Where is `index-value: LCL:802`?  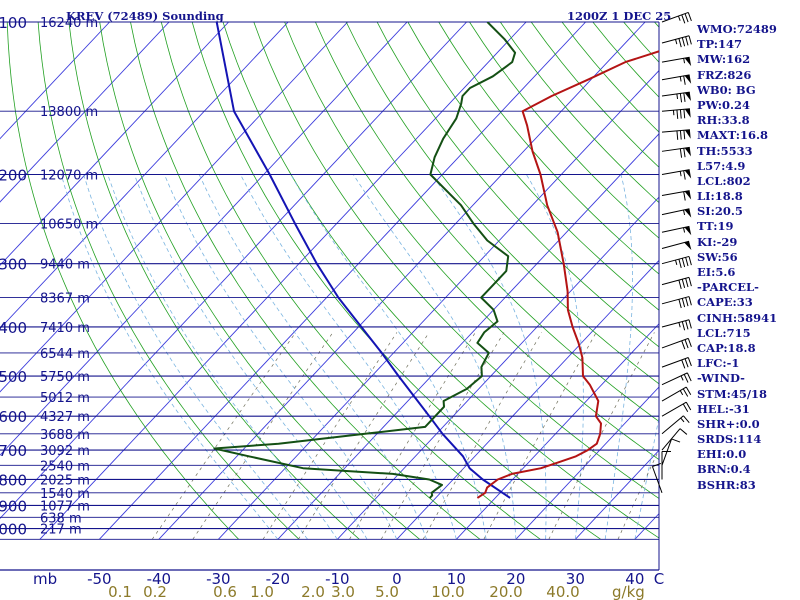
index-value: LCL:802 is located at coordinates (724, 180).